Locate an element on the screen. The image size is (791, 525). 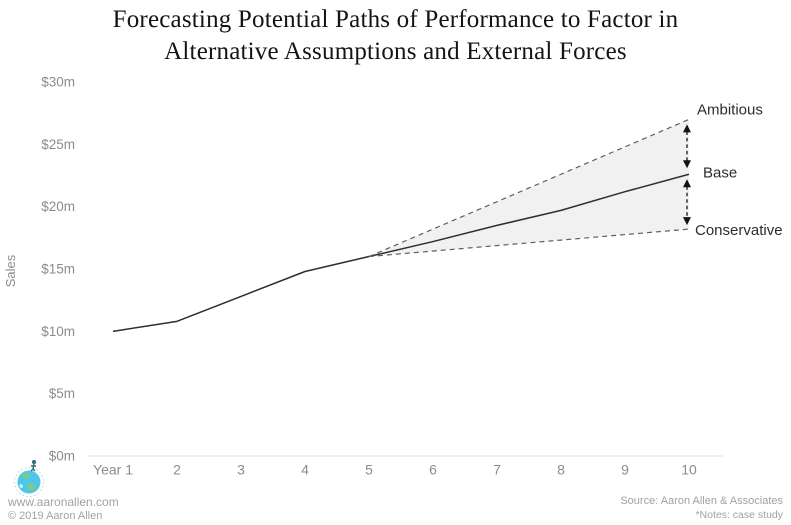
x-tick-label: 8 is located at coordinates (561, 470).